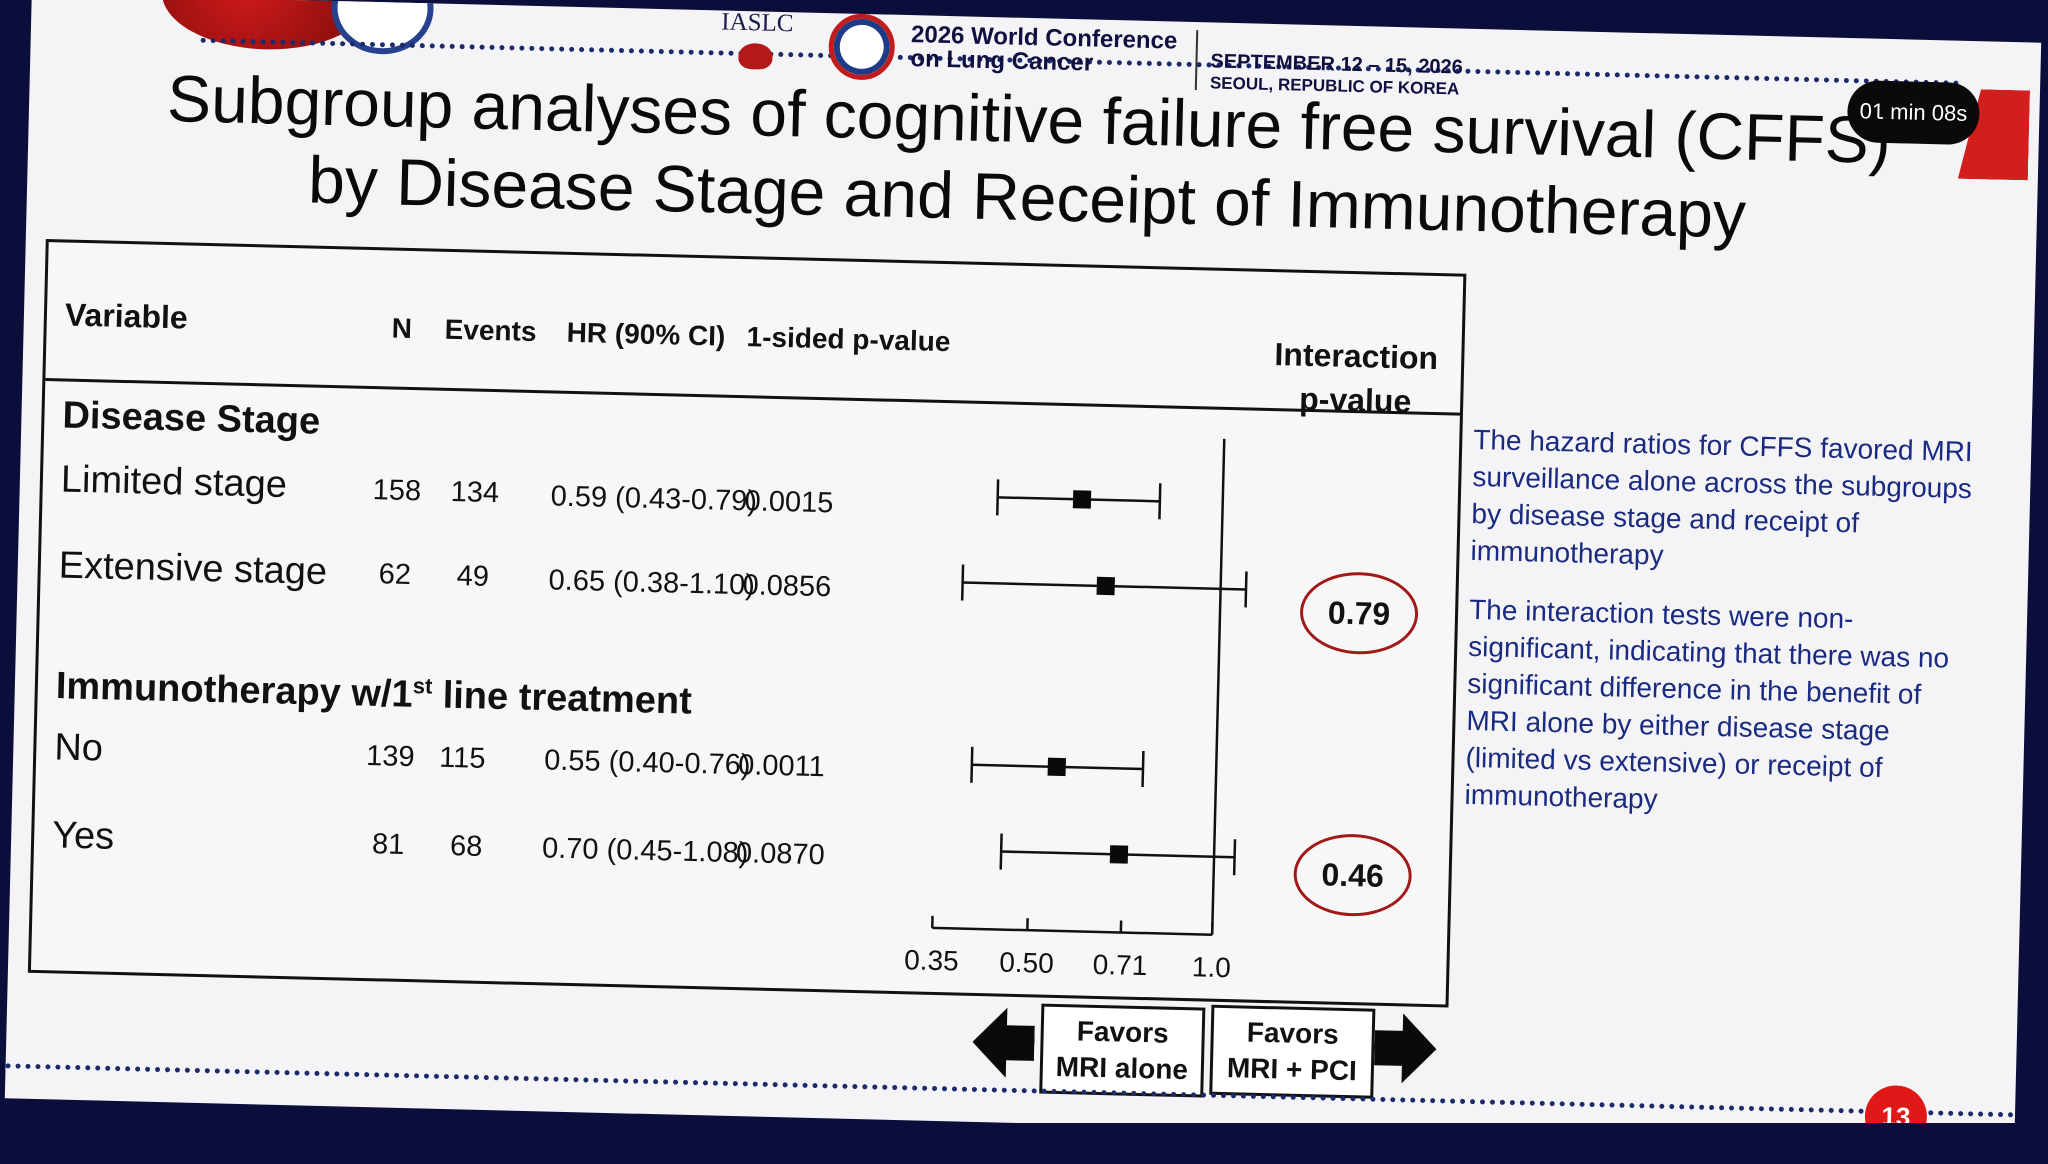  What do you see at coordinates (1024, 1143) in the screenshot?
I see `screen-bottom-band` at bounding box center [1024, 1143].